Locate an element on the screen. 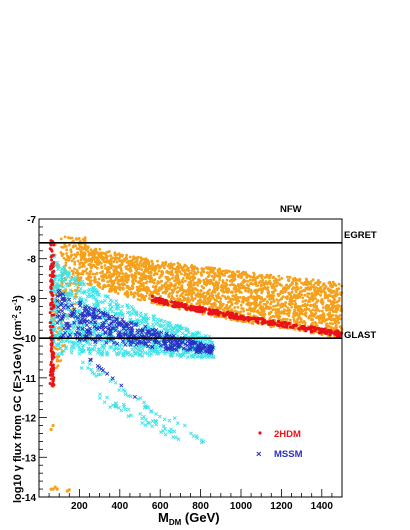 This screenshot has height=530, width=410. 2hdm-point-4426 is located at coordinates (52, 376).